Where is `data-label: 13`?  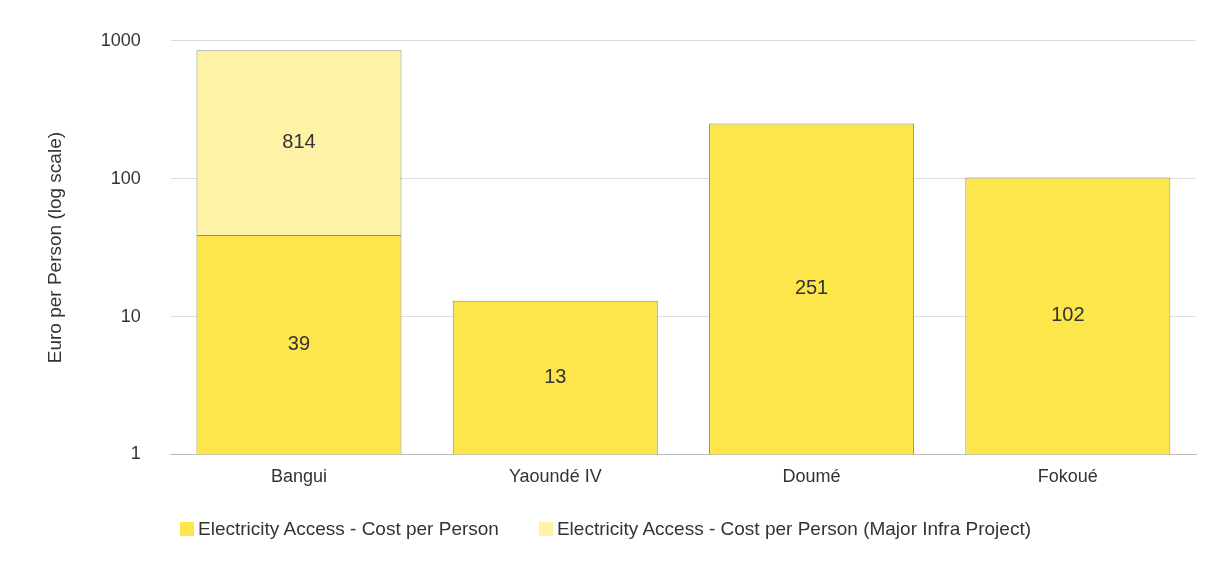
data-label: 13 is located at coordinates (555, 376).